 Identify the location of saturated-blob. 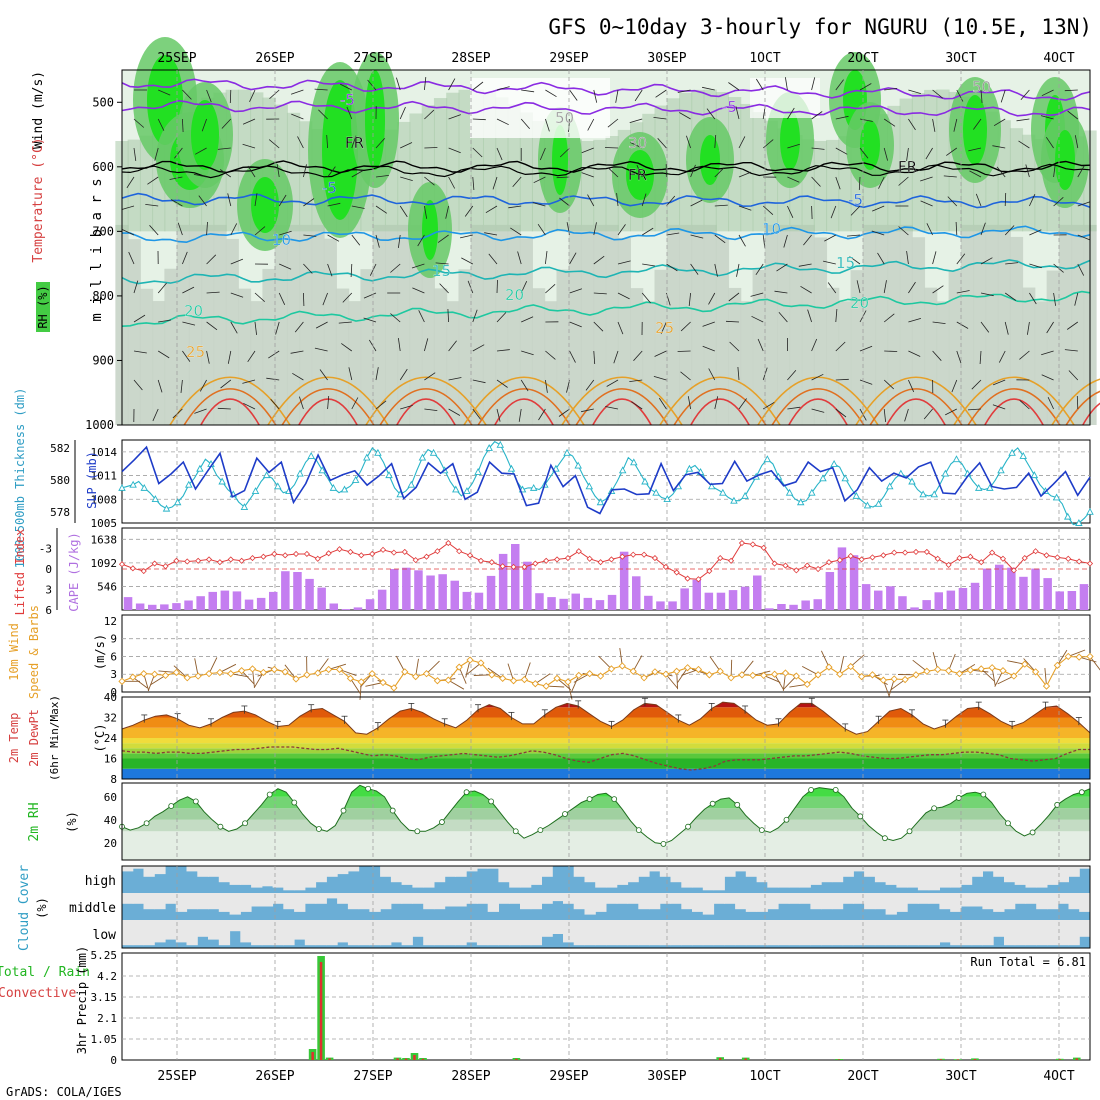
(975, 130).